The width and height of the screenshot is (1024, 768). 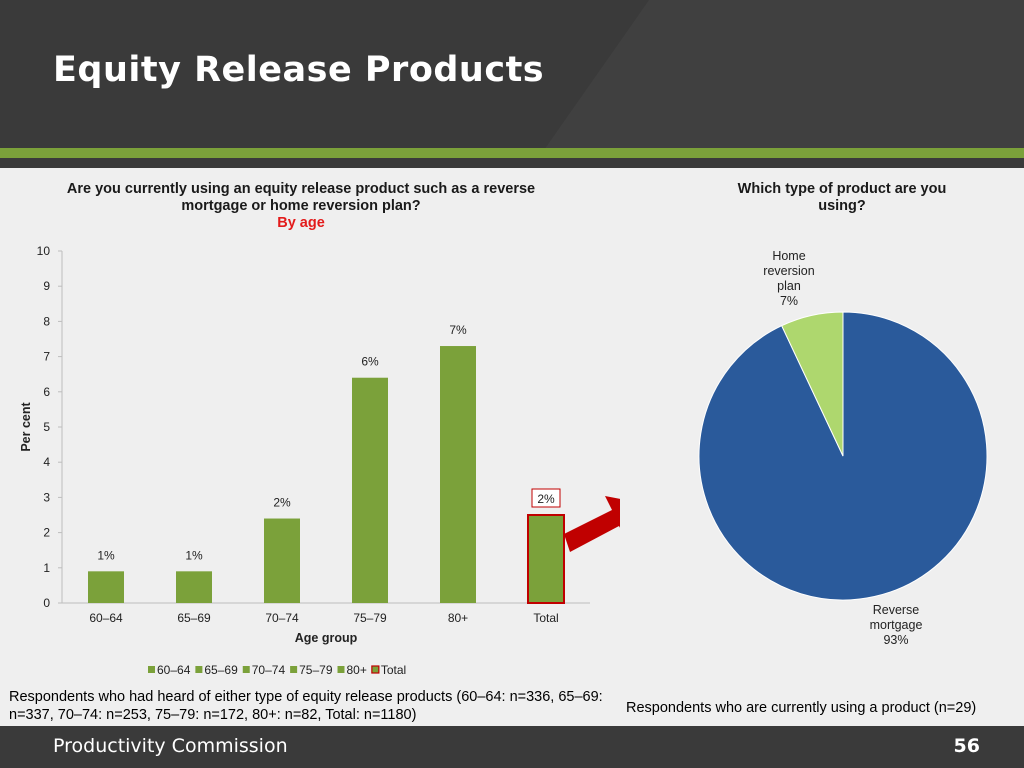 I want to click on x-tick-label: 80+, so click(x=458, y=618).